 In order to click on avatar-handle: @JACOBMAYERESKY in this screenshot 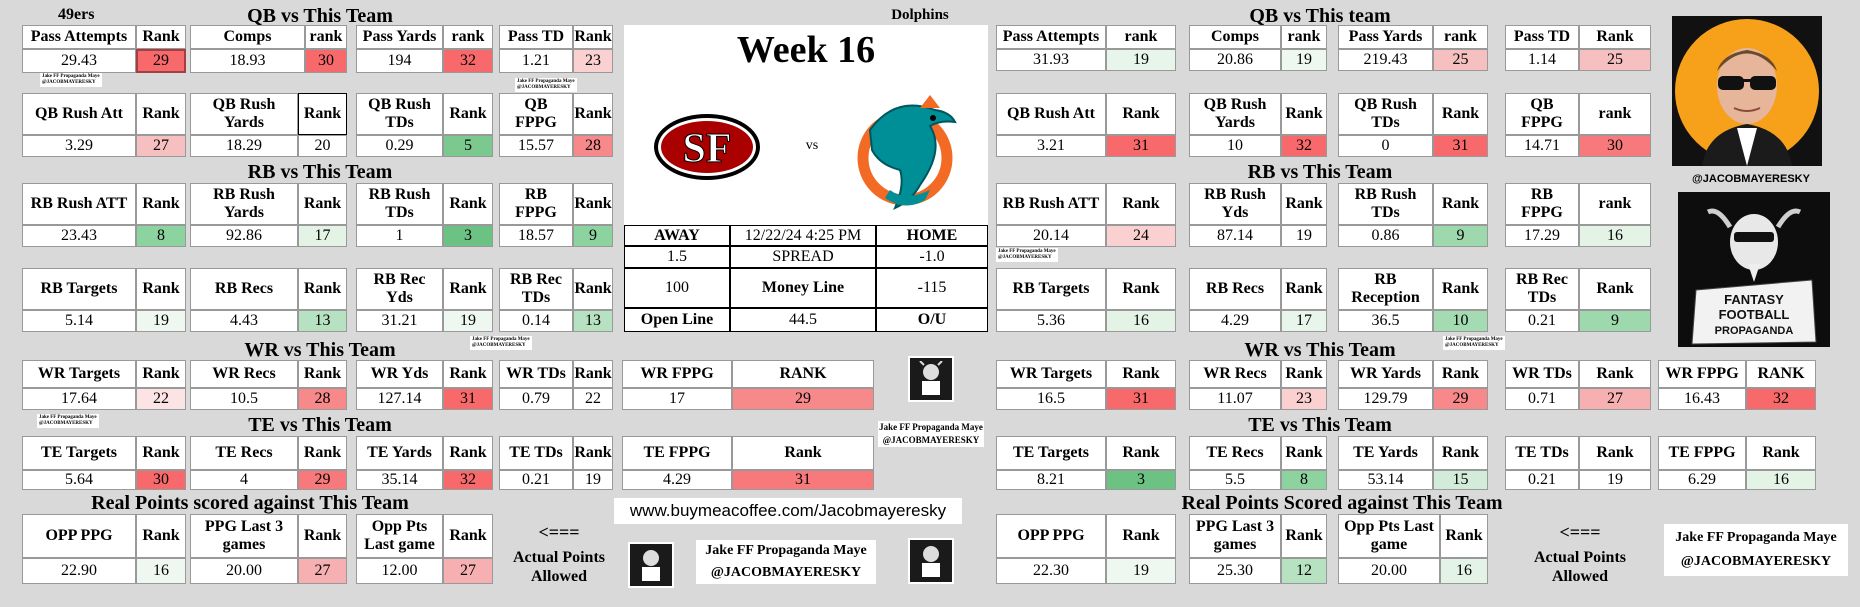, I will do `click(1751, 179)`.